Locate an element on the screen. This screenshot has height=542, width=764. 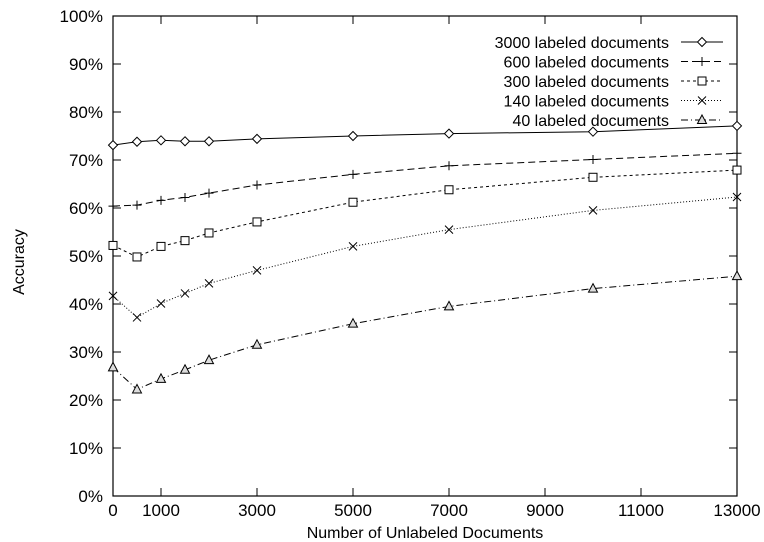
x-tick-label: 1000 is located at coordinates (161, 510).